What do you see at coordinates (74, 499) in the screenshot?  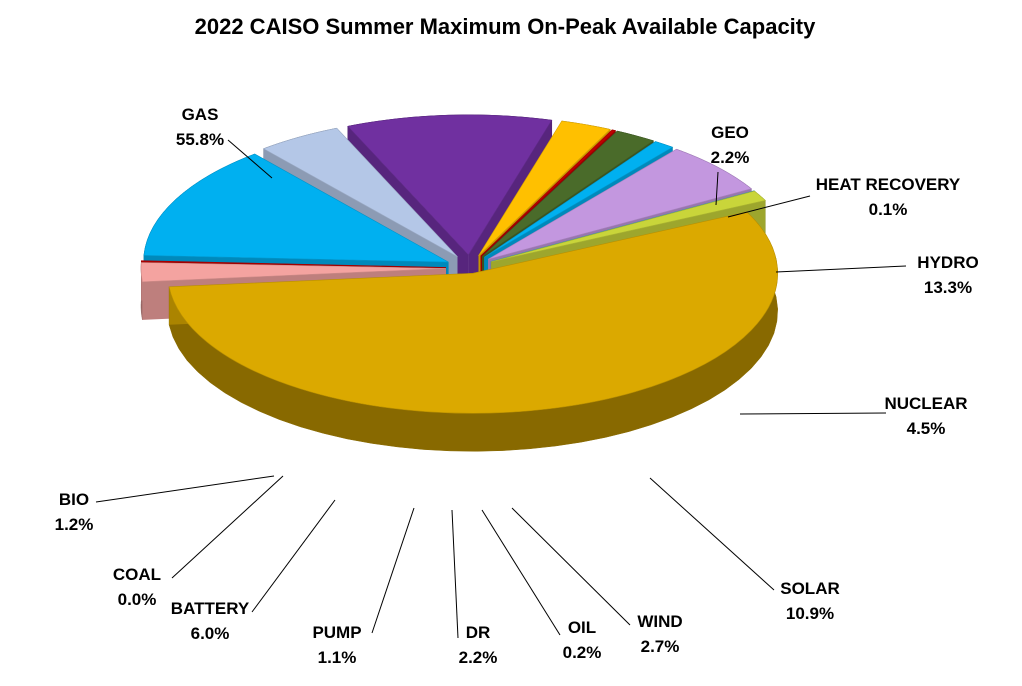 I see `label-bio: BIO` at bounding box center [74, 499].